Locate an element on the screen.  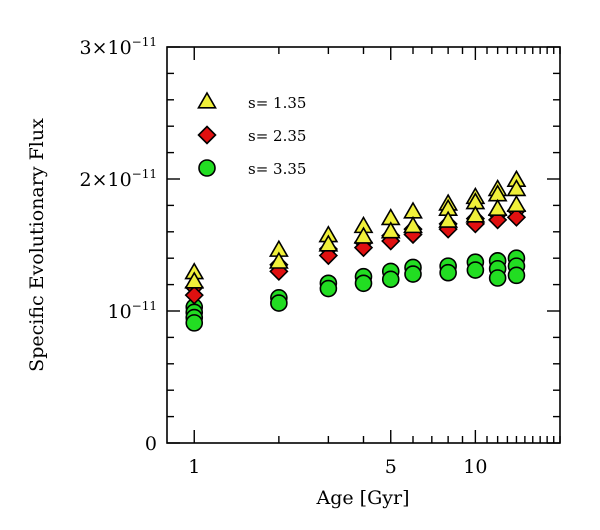
legend: s= 1.35 s= 2.35 s= 3.35 is located at coordinates (251, 134).